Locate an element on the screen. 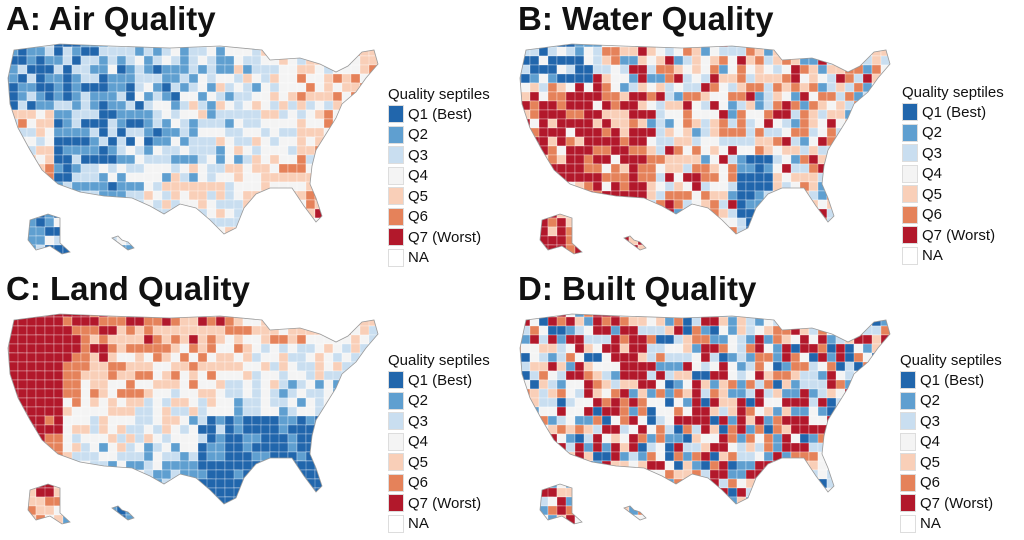  legend-title: Quality septiles is located at coordinates (439, 360).